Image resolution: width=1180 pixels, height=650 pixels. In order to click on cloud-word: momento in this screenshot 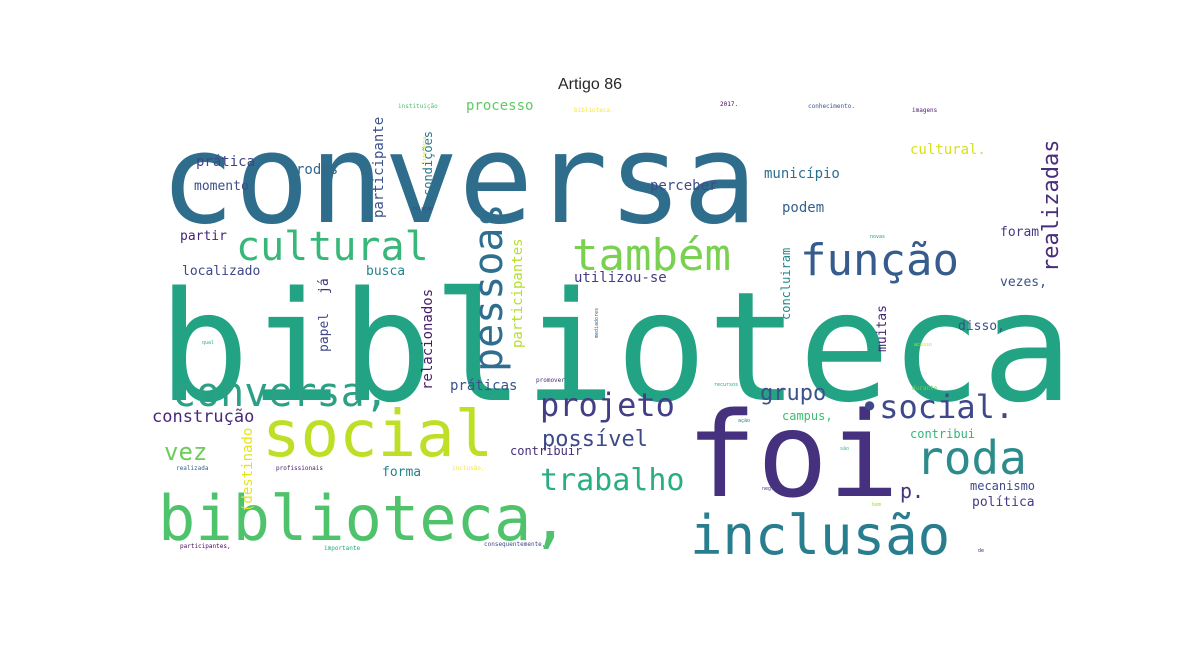, I will do `click(221, 186)`.